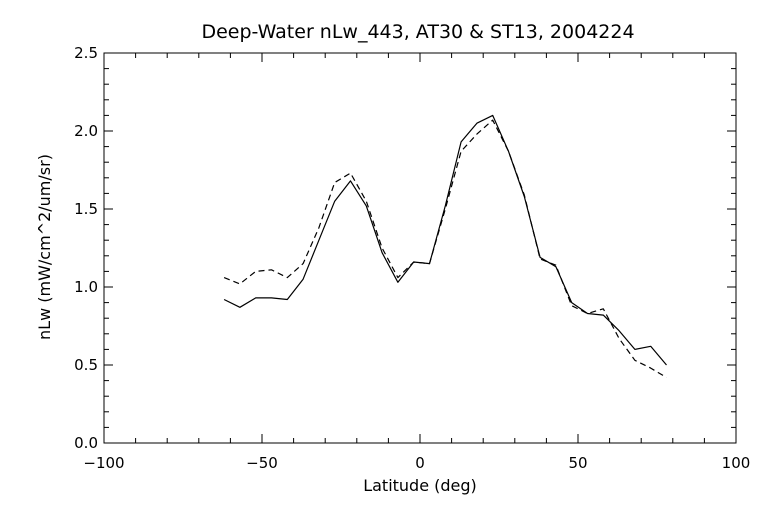 The image size is (768, 512). Describe the element at coordinates (577, 463) in the screenshot. I see `x-tick-label: 50` at that location.